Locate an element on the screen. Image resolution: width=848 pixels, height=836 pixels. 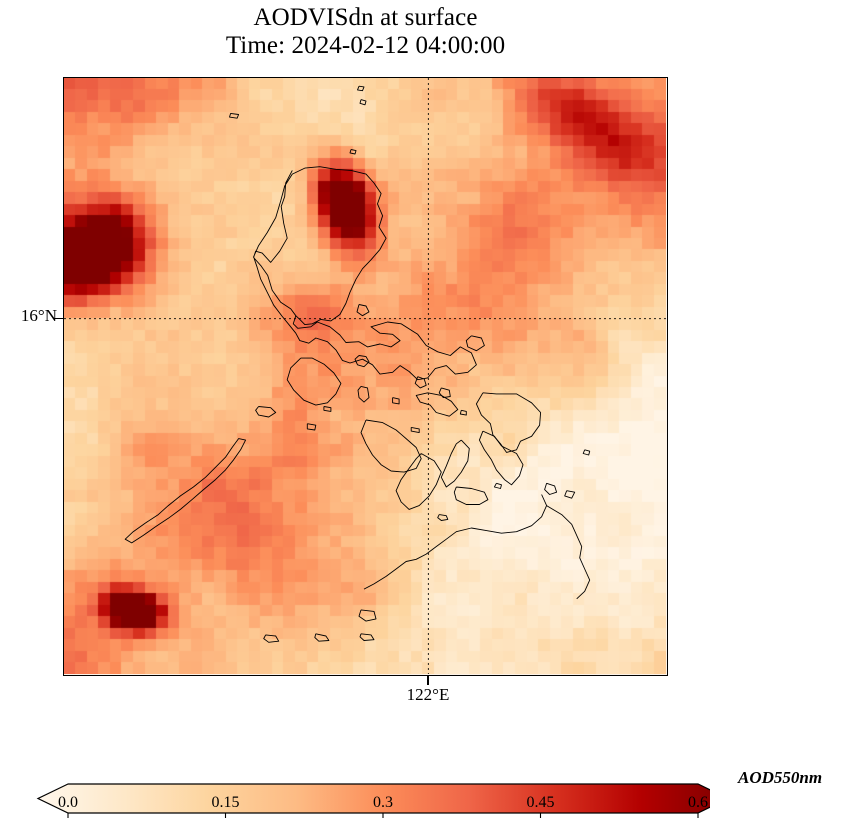
colorbar-tick-label: 0.0 is located at coordinates (68, 802).